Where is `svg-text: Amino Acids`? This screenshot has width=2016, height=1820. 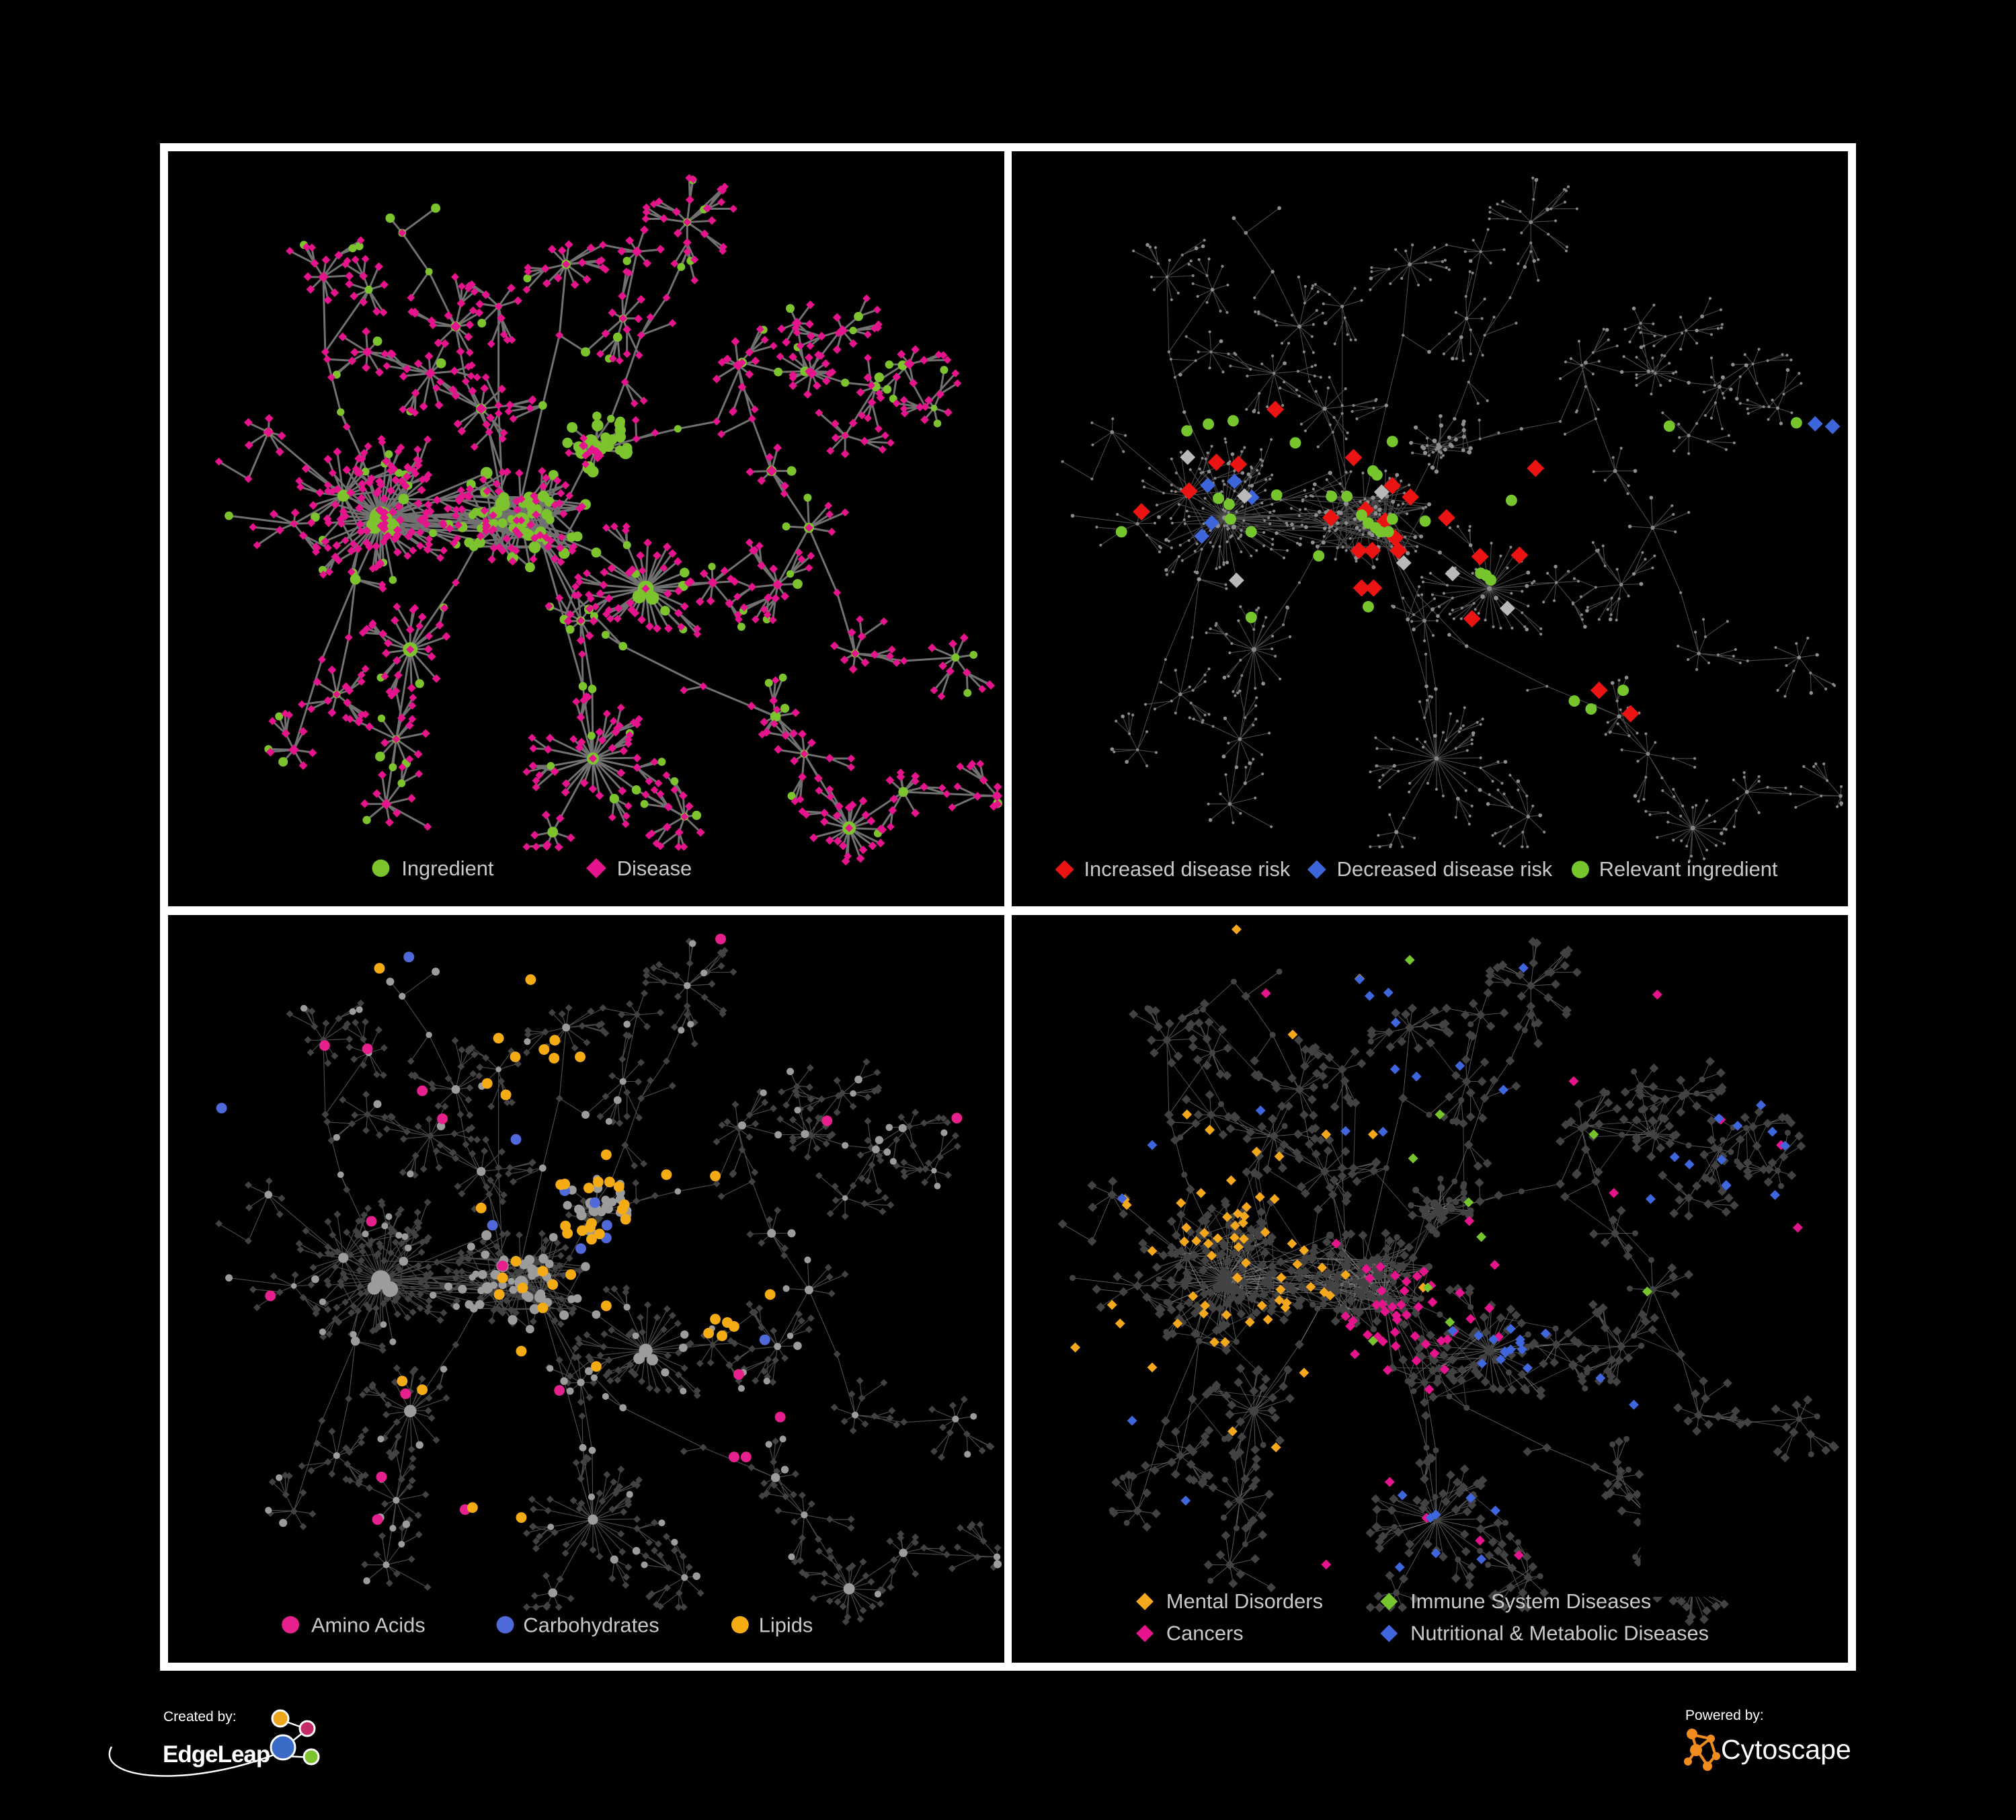
svg-text: Amino Acids is located at coordinates (368, 1625).